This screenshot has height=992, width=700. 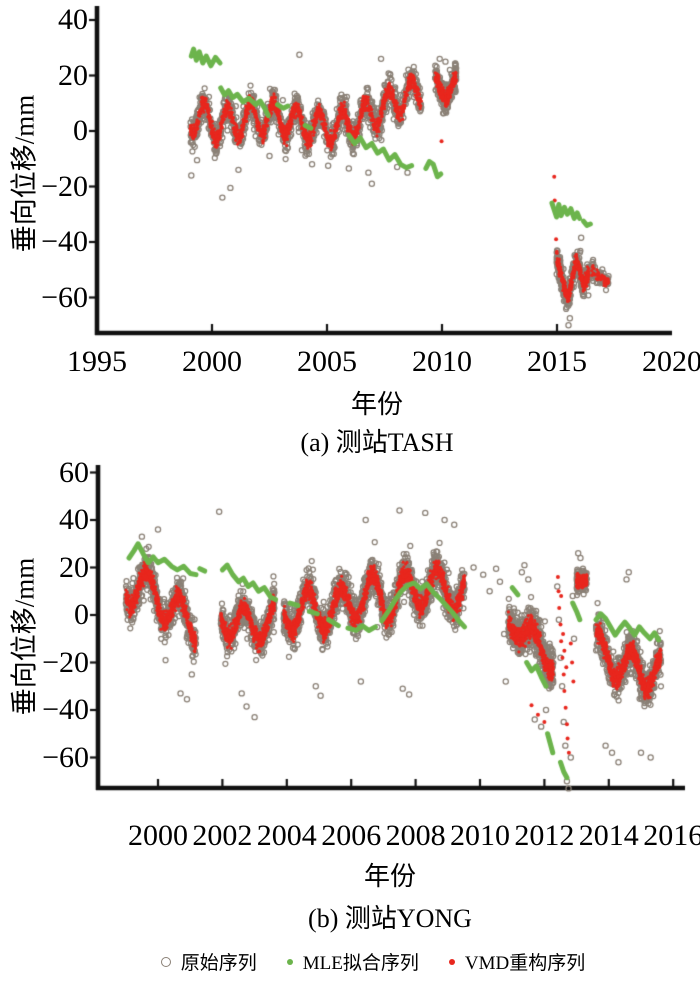 I want to click on legend-item-vmd: VMD重构序列, so click(x=517, y=961).